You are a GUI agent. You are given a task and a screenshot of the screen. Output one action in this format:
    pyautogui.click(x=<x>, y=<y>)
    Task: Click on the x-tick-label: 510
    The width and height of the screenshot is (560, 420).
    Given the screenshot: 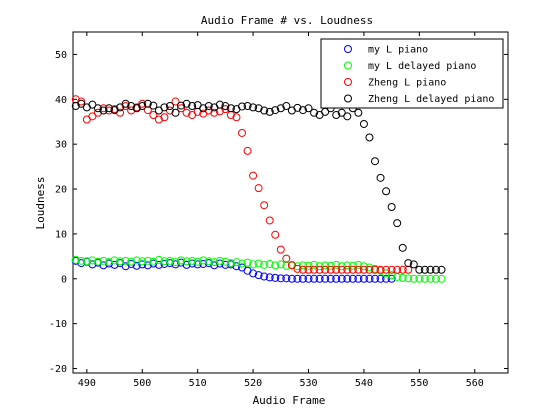 What is the action you would take?
    pyautogui.click(x=198, y=383)
    